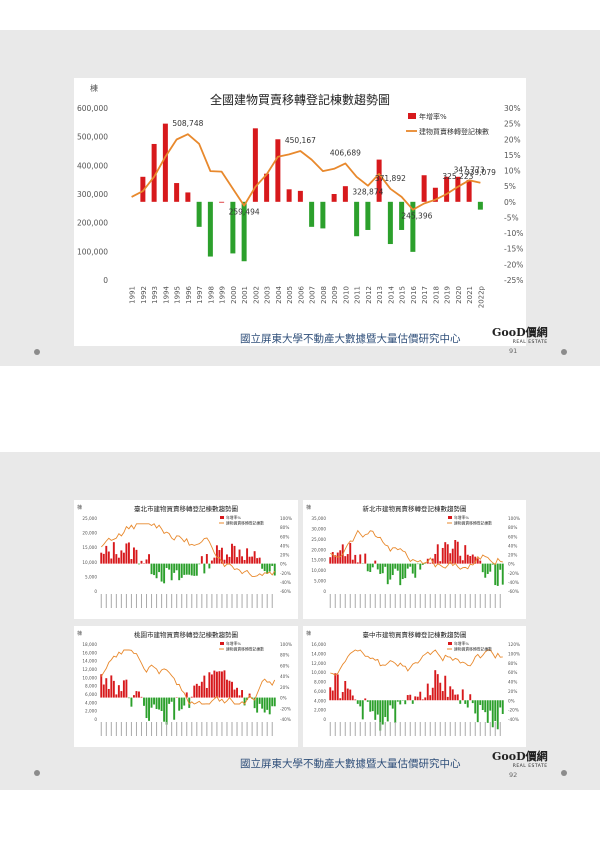  I want to click on x-tick-label: 1991, so click(133, 295).